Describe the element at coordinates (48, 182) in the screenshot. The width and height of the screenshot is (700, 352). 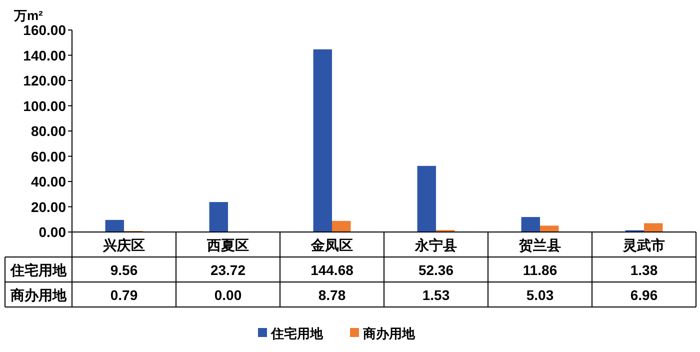
I see `ytick: 40.00` at that location.